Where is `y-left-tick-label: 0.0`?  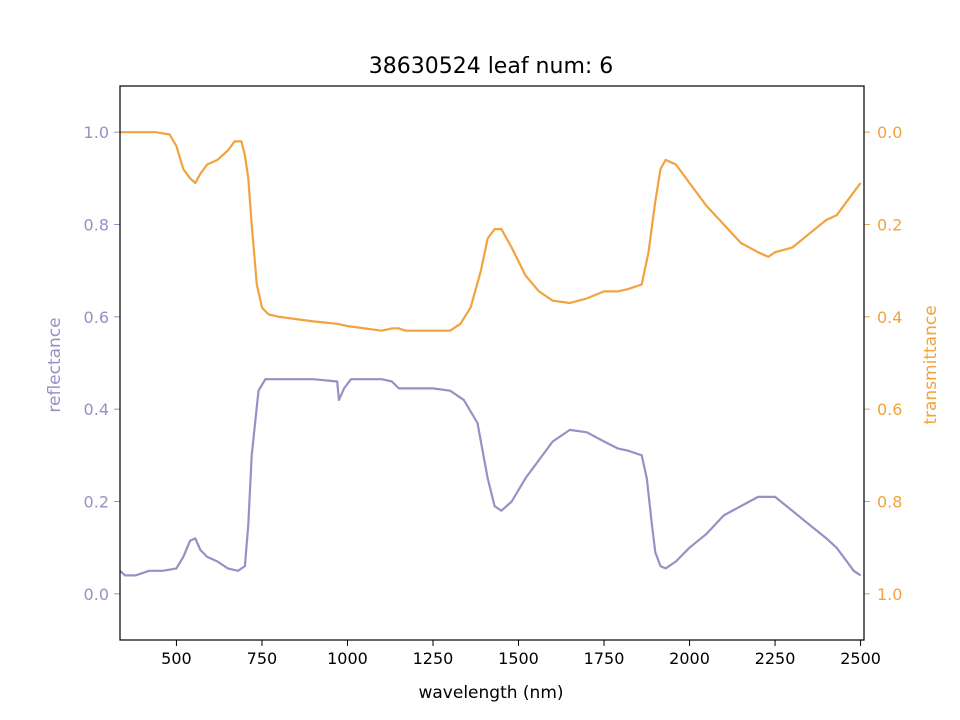
y-left-tick-label: 0.0 is located at coordinates (96, 594).